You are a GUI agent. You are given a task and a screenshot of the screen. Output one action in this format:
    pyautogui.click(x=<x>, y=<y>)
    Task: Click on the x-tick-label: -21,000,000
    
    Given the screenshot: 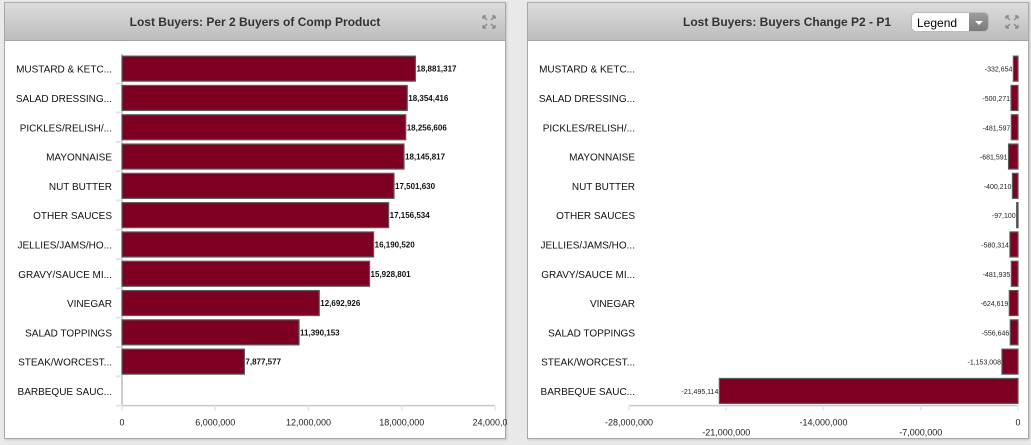 What is the action you would take?
    pyautogui.click(x=726, y=433)
    